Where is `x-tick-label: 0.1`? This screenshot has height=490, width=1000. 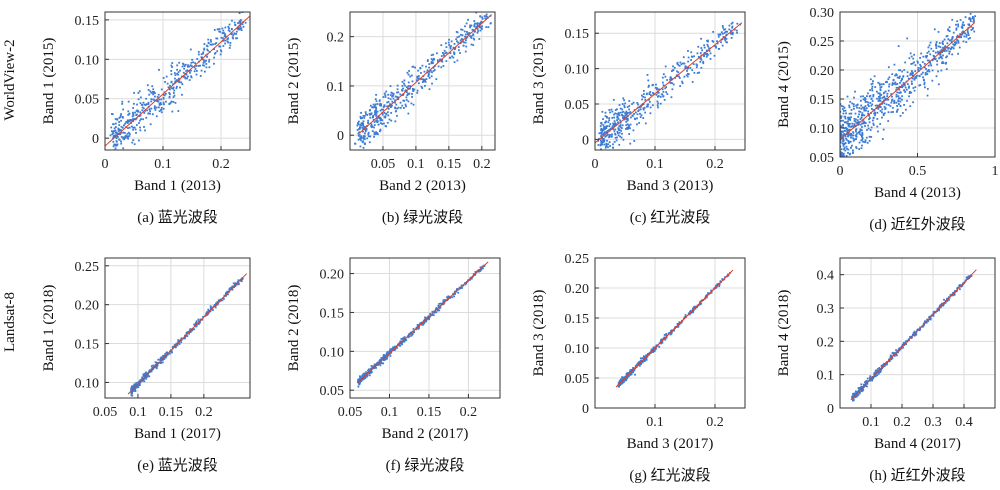 x-tick-label: 0.1 is located at coordinates (390, 412).